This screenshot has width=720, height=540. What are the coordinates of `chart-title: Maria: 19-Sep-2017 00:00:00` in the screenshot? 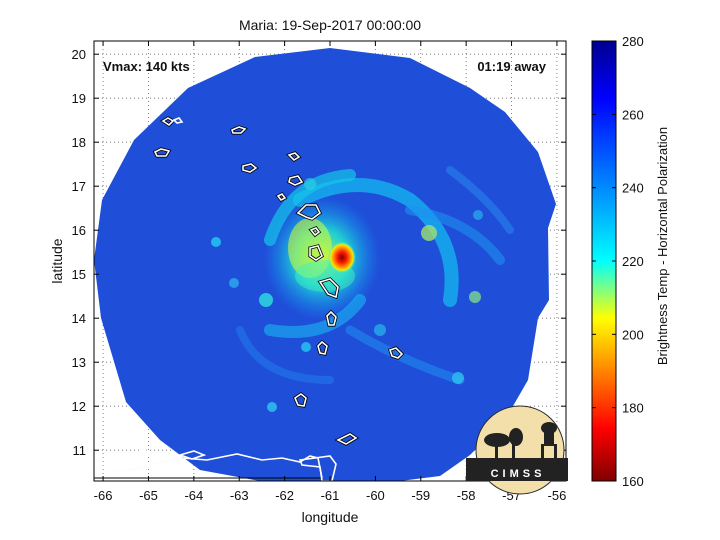 It's located at (330, 25).